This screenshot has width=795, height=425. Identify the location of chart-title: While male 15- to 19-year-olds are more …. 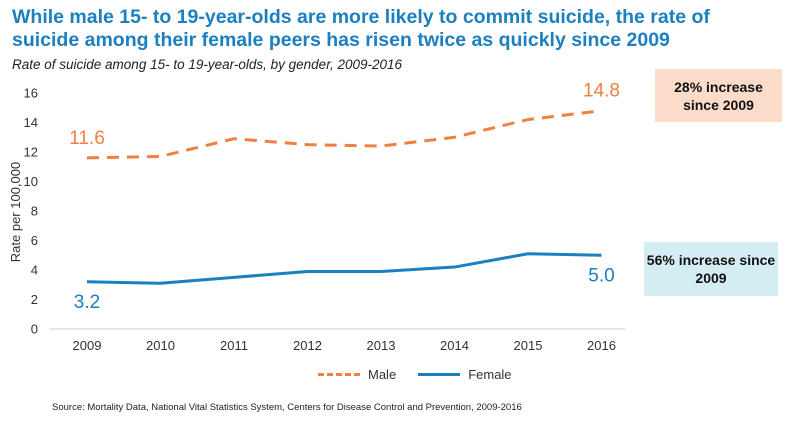
(361, 28).